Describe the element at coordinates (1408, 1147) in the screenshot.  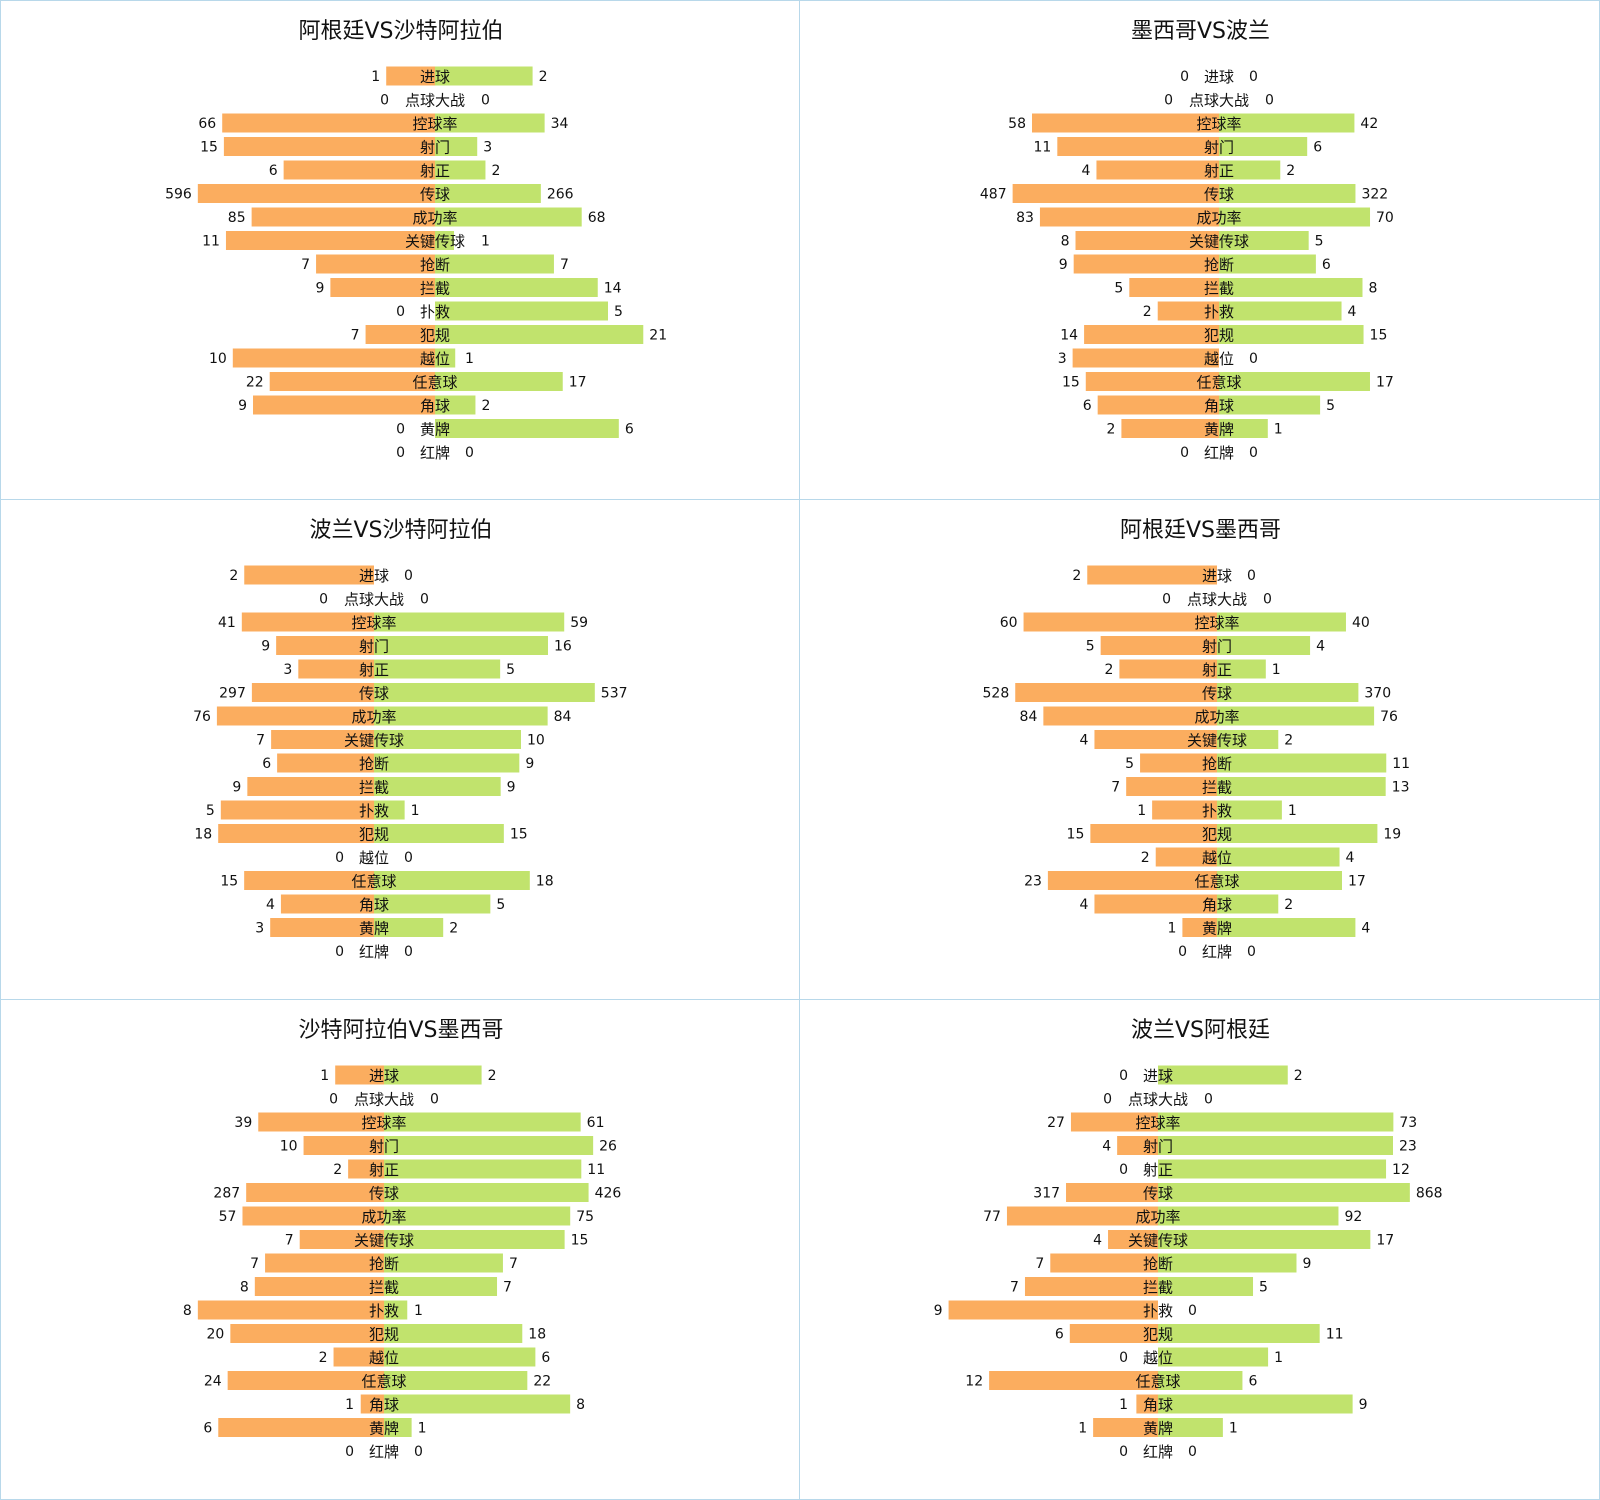
I see `value-label-team2: 23` at that location.